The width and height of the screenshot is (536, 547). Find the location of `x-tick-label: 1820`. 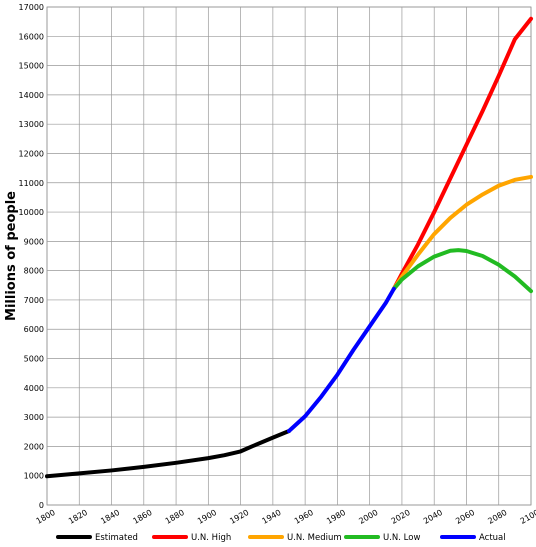

x-tick-label: 1820 is located at coordinates (78, 517).